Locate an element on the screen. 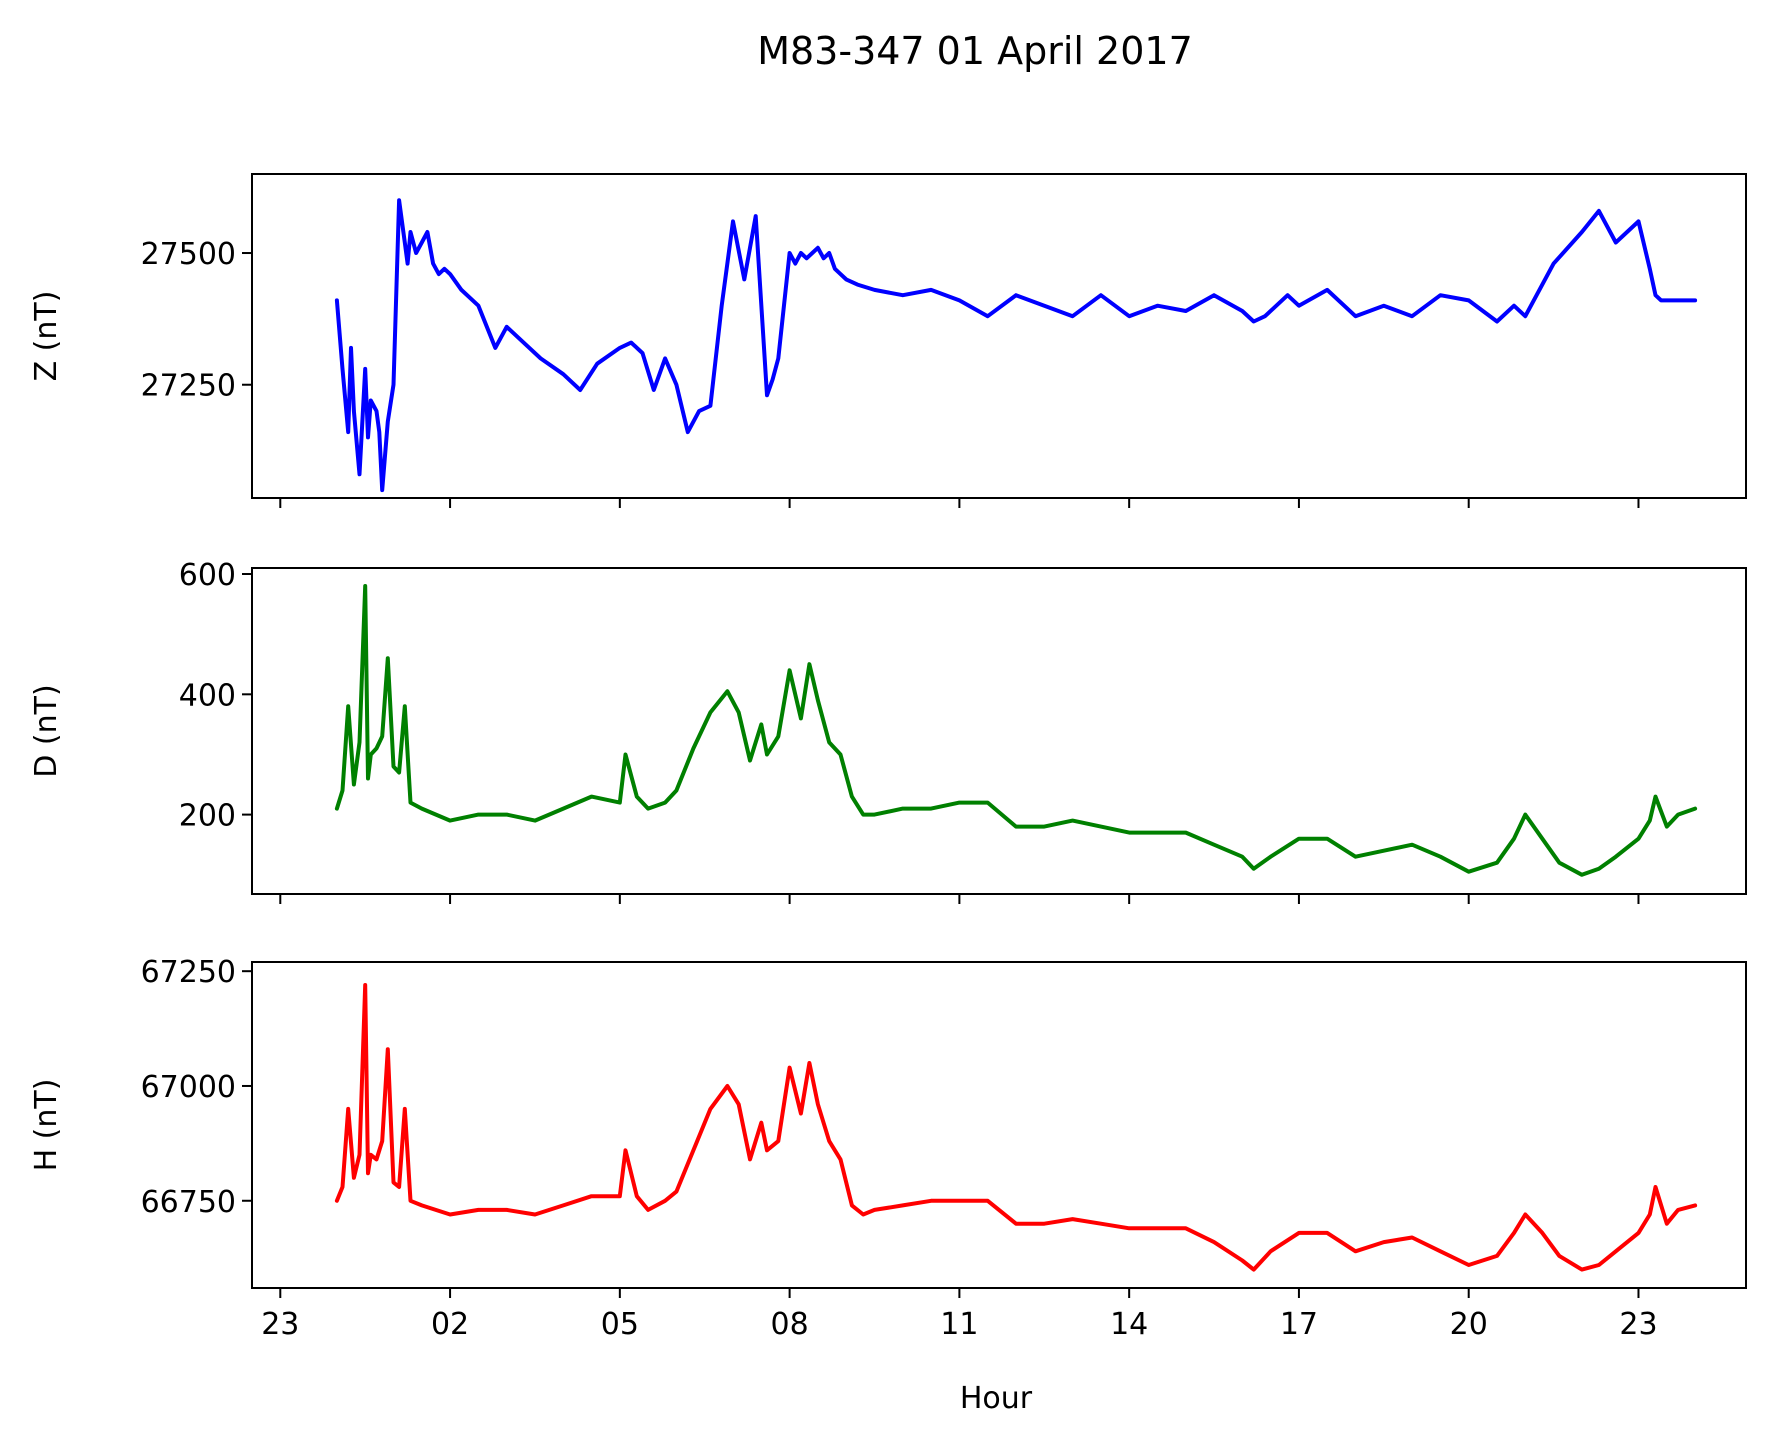 The height and width of the screenshot is (1442, 1768). x-tick-label: 05 is located at coordinates (620, 1324).